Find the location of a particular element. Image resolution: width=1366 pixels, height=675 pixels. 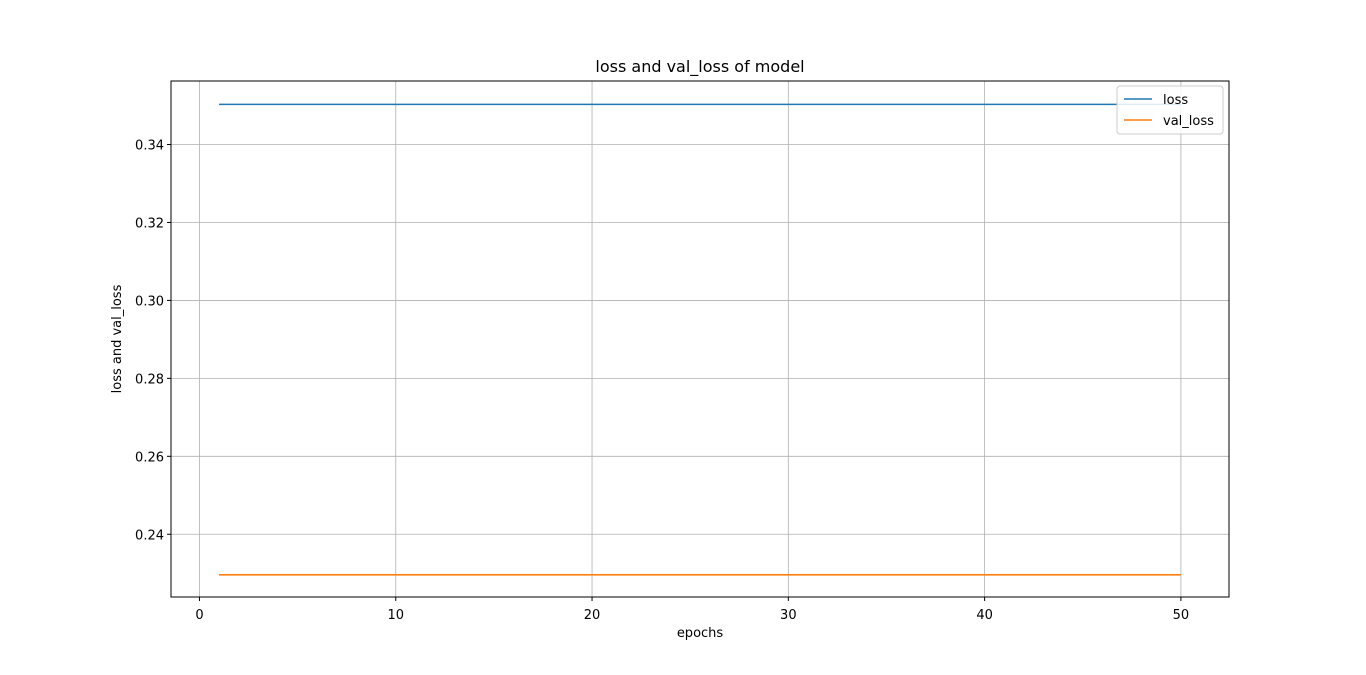

x-tick-label: 0 is located at coordinates (199, 615).